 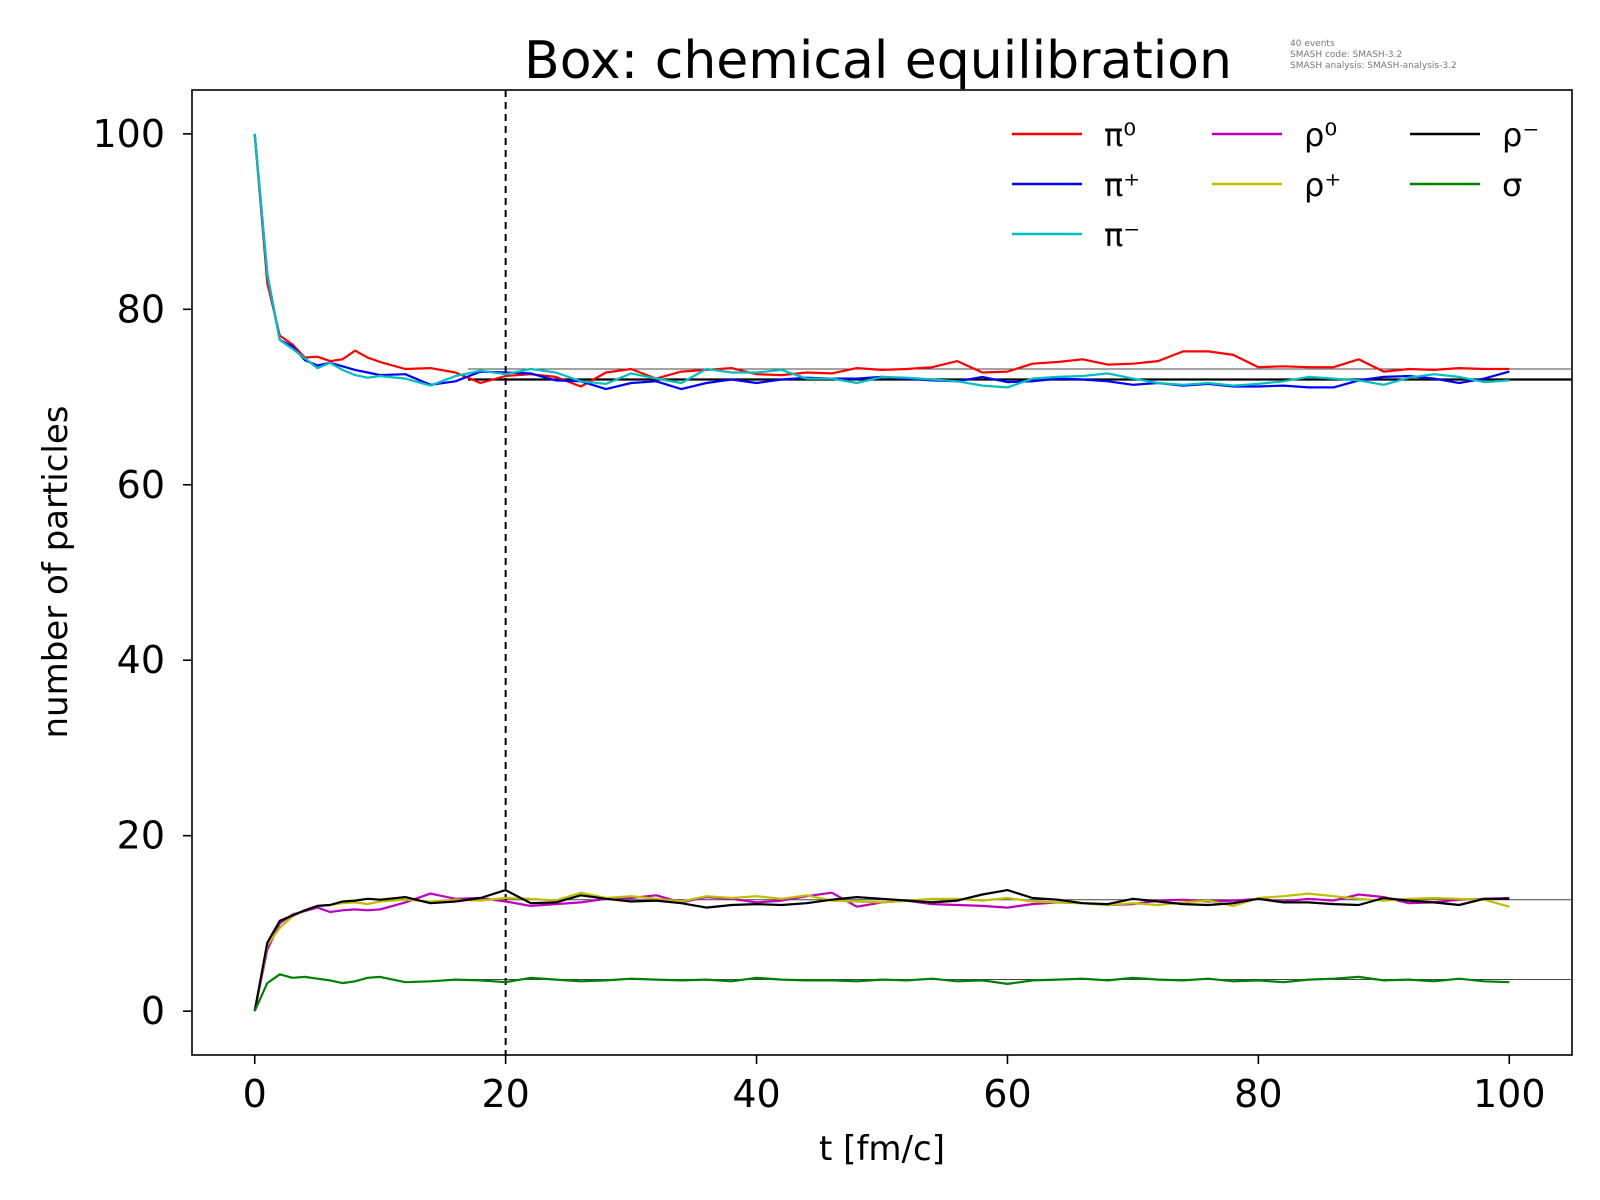 What do you see at coordinates (142, 572) in the screenshot?
I see `y-axis-ticks: 0 20 40 60 80 100` at bounding box center [142, 572].